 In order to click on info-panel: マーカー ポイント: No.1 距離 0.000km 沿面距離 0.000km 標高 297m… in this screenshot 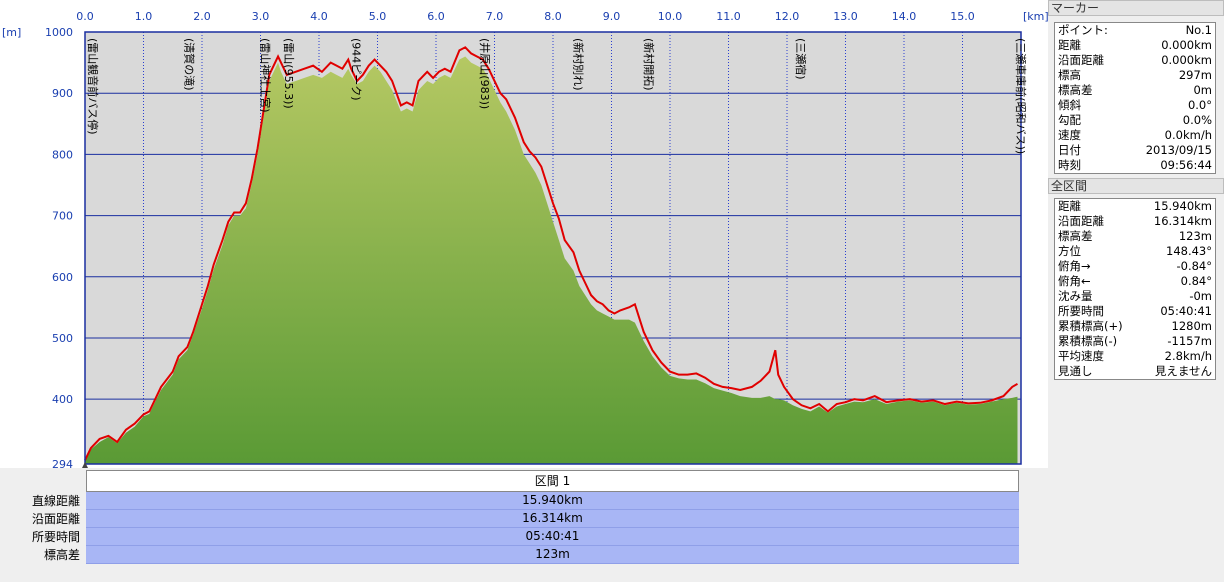, I will do `click(1136, 291)`.